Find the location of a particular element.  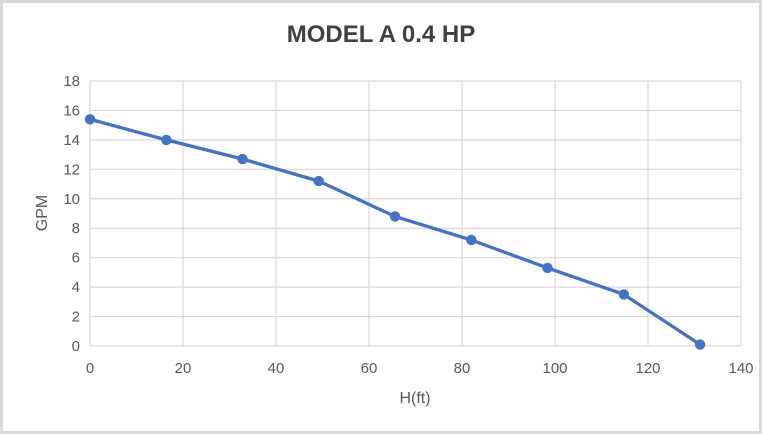

y-tick-label: 0 is located at coordinates (76, 346).